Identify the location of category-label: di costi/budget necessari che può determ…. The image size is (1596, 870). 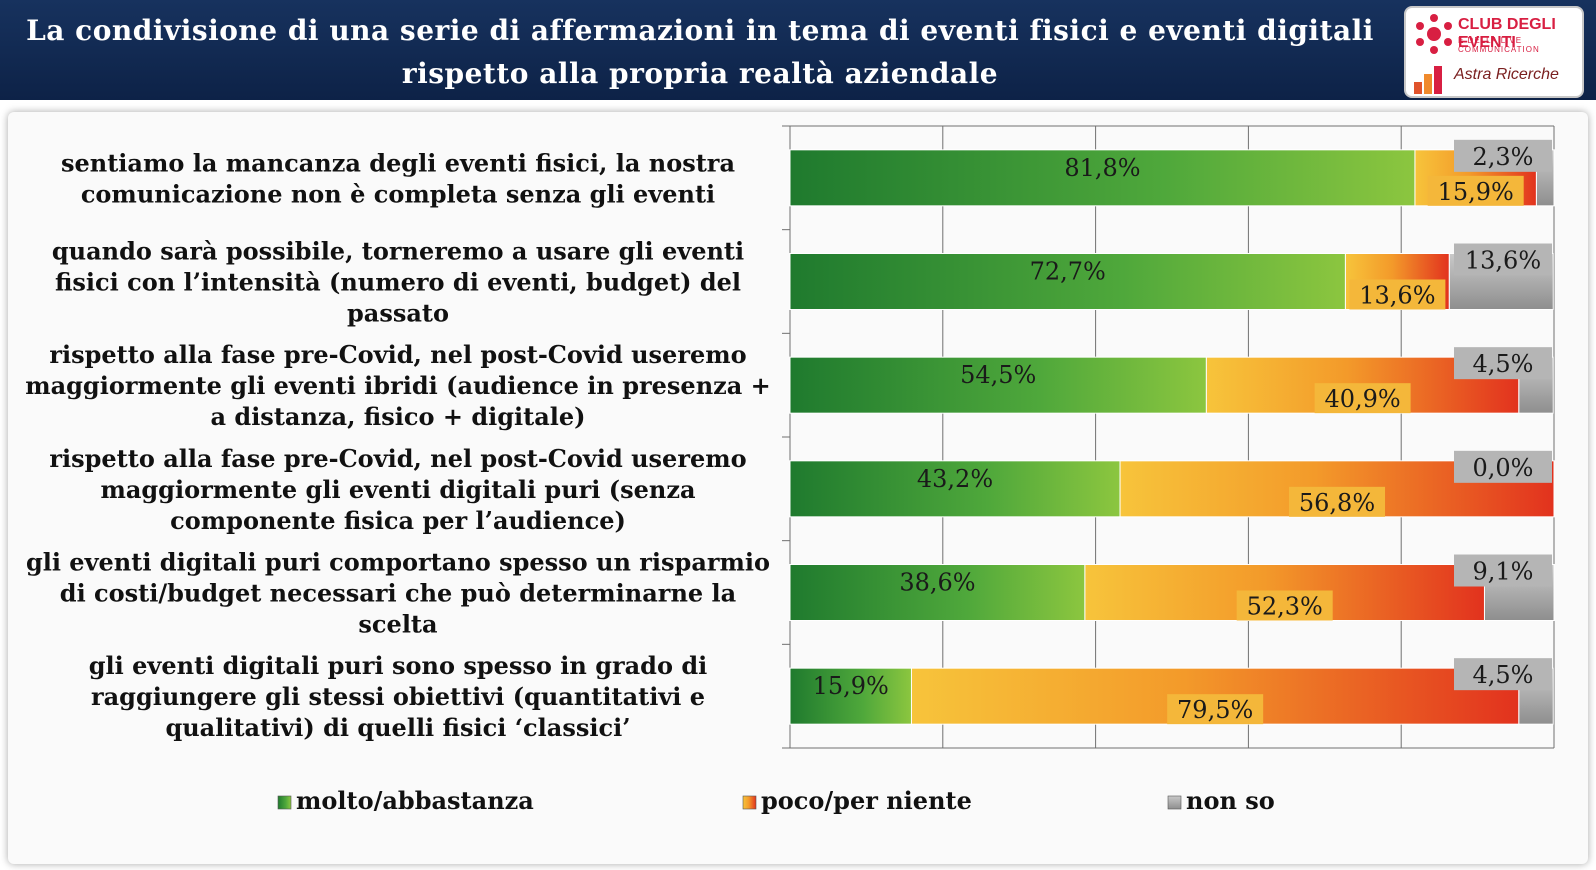
(398, 593).